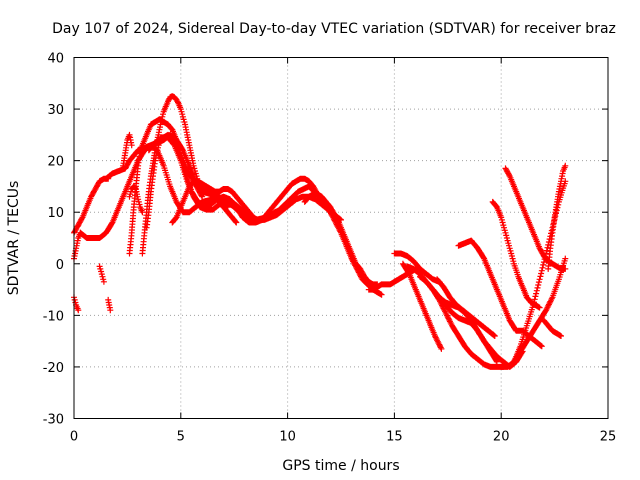 The height and width of the screenshot is (480, 640). What do you see at coordinates (55, 162) in the screenshot?
I see `y-tick-label: 20` at bounding box center [55, 162].